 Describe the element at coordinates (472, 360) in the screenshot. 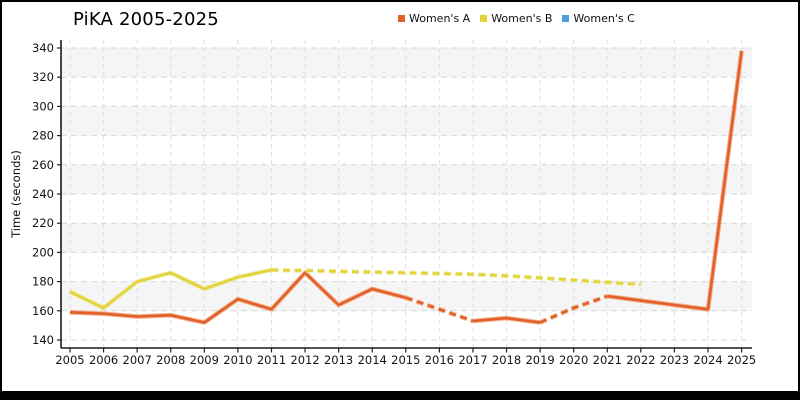

I see `svg-text: 2017` at that location.